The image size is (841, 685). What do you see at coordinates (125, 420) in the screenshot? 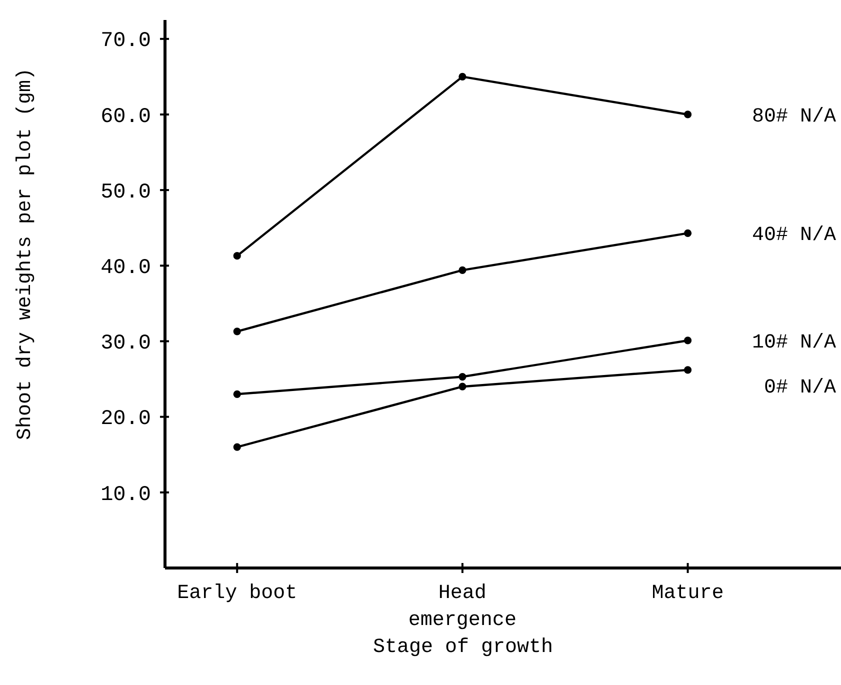
I see `y-tick-label: 20.0` at bounding box center [125, 420].